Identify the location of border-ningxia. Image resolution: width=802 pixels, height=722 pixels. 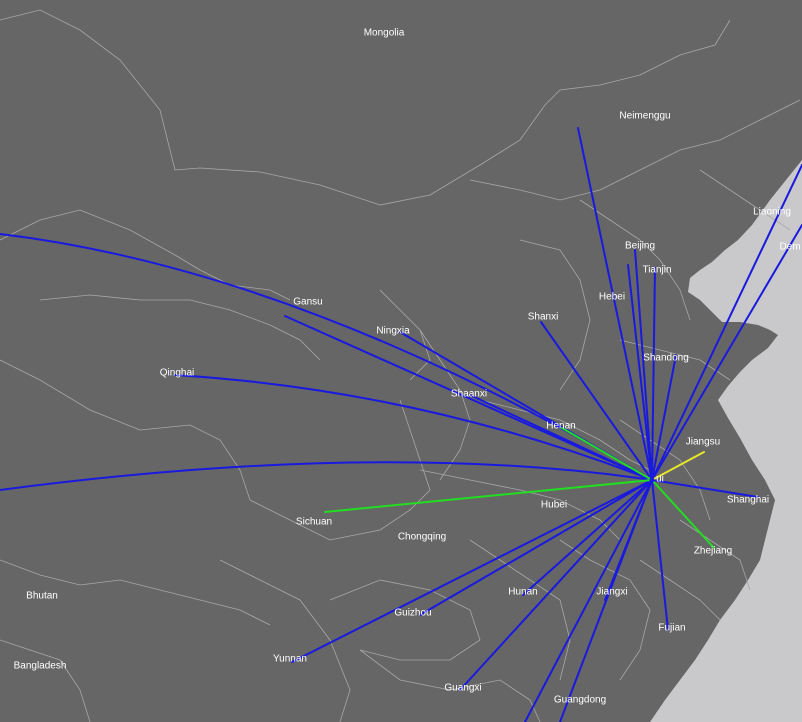
(405, 335).